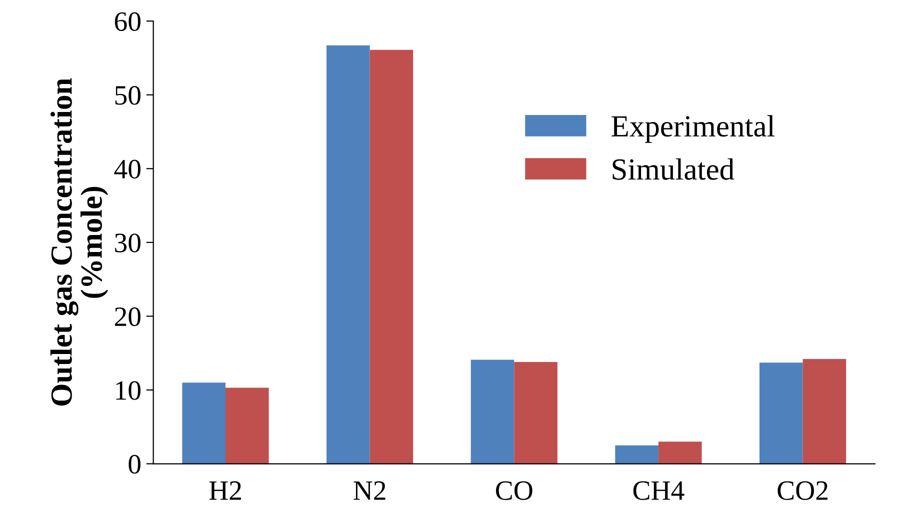 The image size is (902, 527). I want to click on legend-label: Experimental, so click(693, 129).